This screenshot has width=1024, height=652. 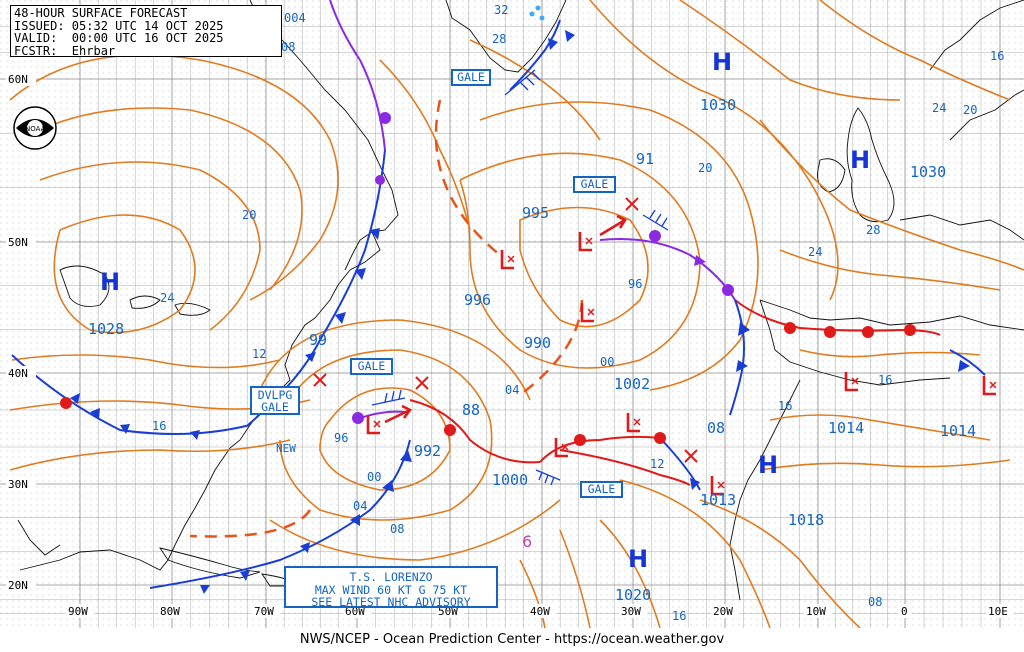 What do you see at coordinates (645, 159) in the screenshot?
I see `svg-text: 91` at bounding box center [645, 159].